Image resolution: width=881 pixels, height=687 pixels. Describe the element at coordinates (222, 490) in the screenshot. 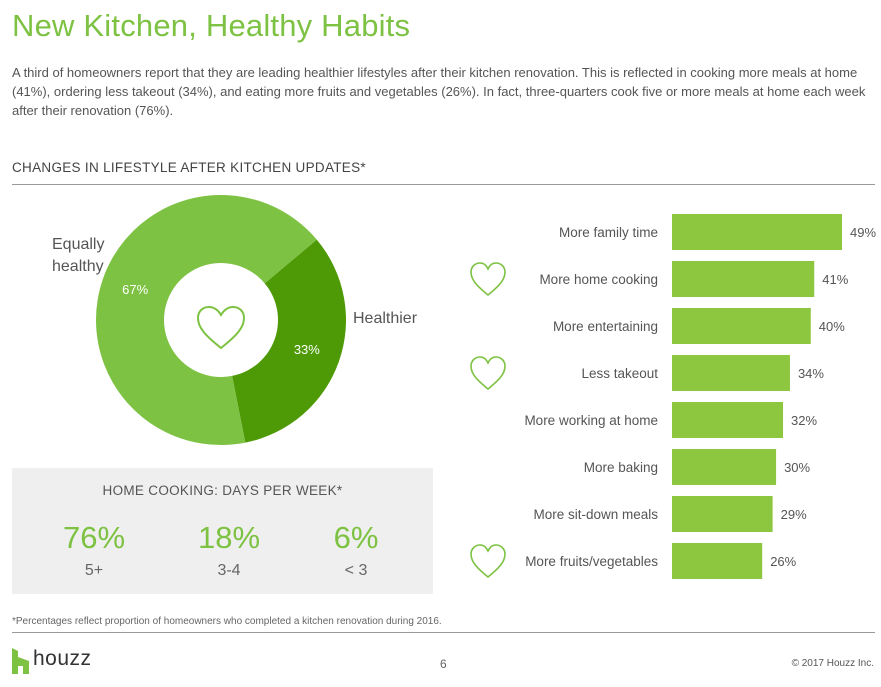

I see `home-cooking-title: HOME COOKING: DAYS PER WEEK*` at that location.